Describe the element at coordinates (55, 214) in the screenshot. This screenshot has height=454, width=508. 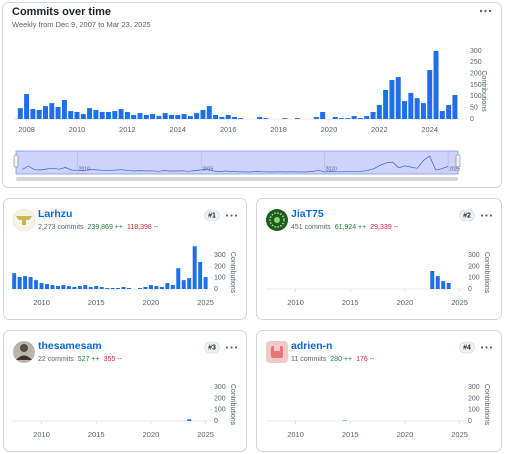
I see `contributor-name: Larhzu` at that location.